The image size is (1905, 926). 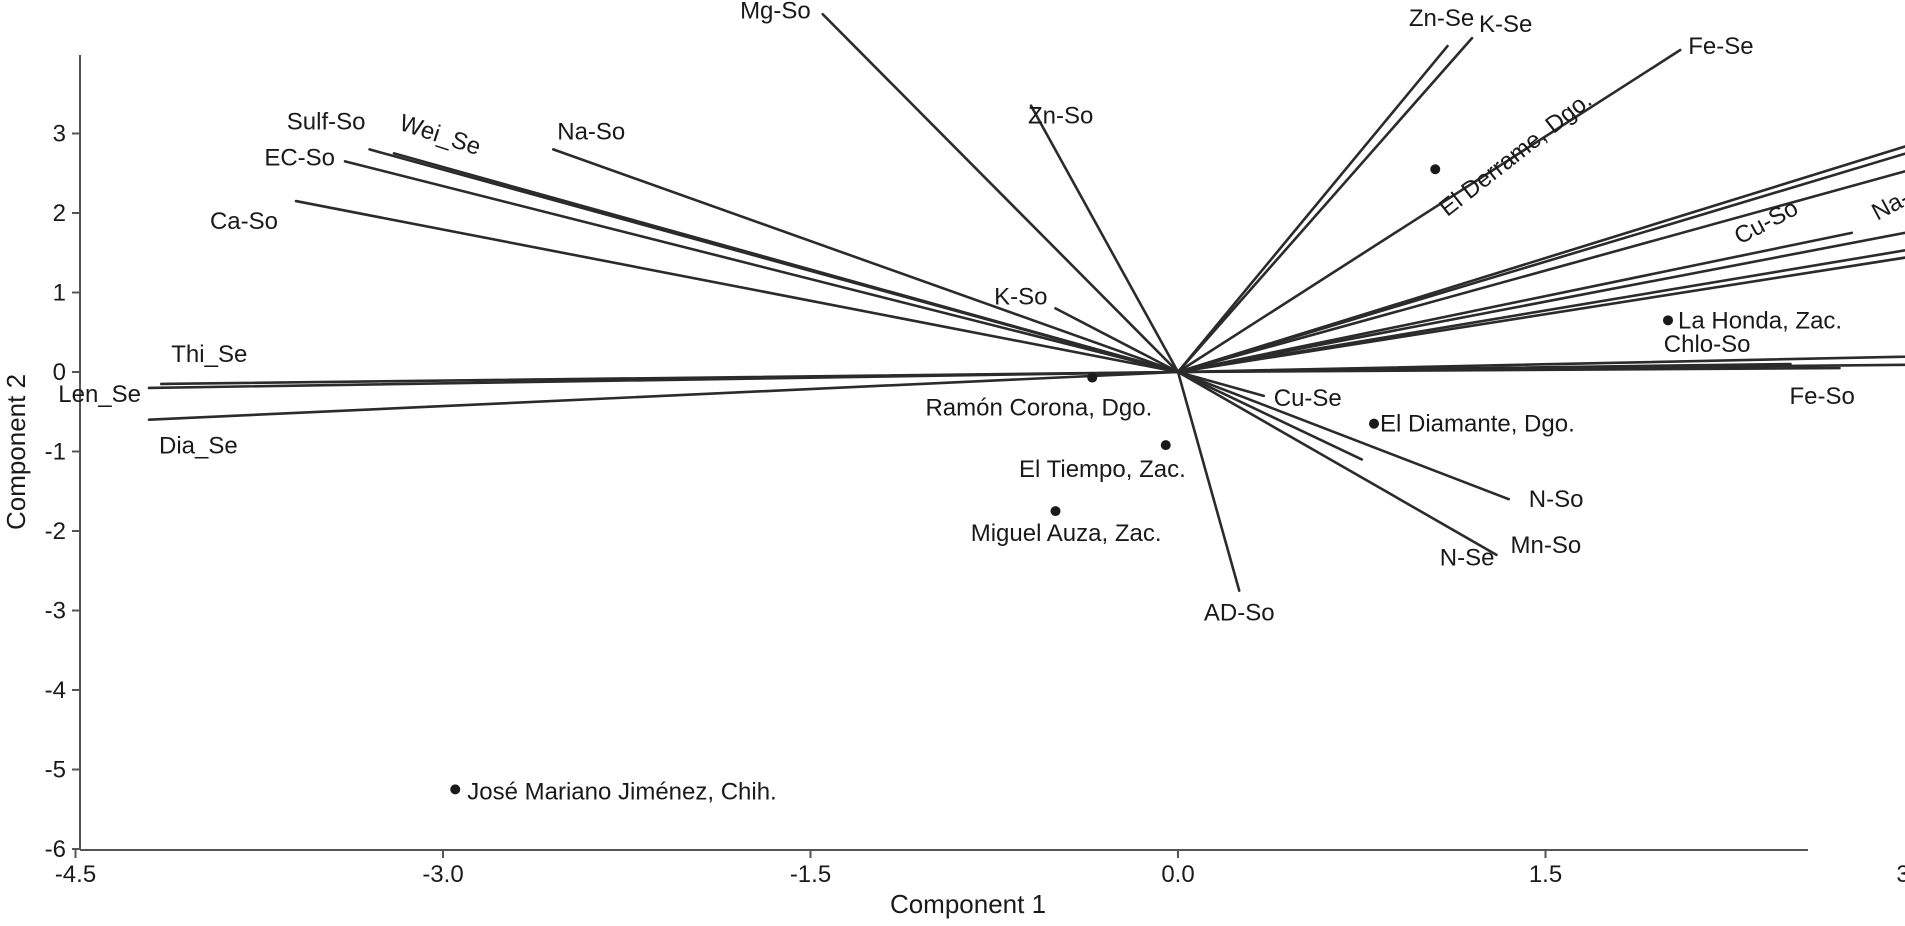 I want to click on y-tick-label: -3, so click(x=55, y=611).